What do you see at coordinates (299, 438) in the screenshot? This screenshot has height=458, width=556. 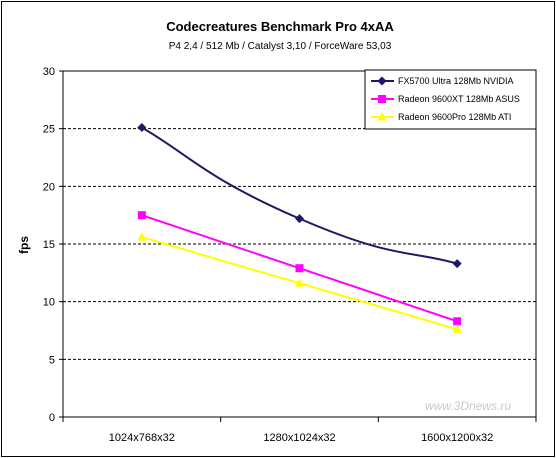 I see `x-tick-label: 1280x1024x32` at bounding box center [299, 438].